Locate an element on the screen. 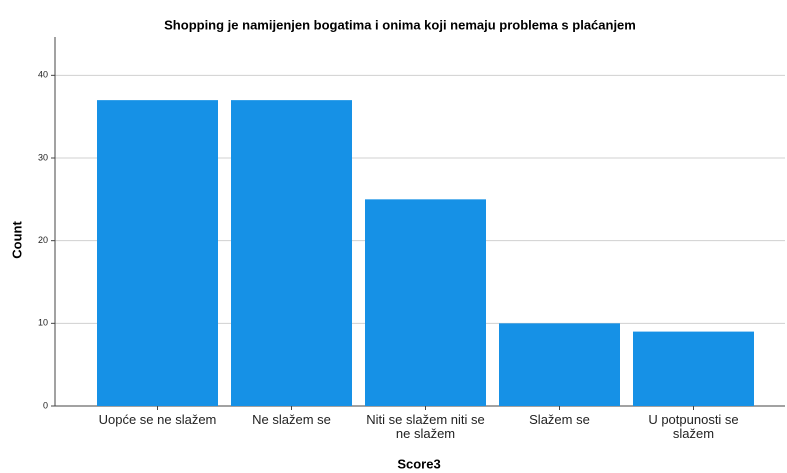 The image size is (787, 473). y-tick-label: 20 is located at coordinates (43, 240).